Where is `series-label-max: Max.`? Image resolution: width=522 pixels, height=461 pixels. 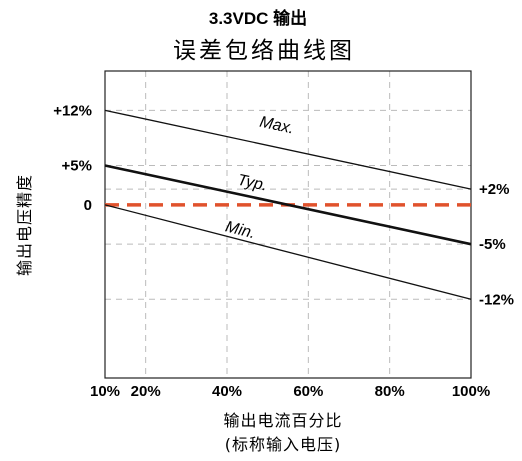 series-label-max: Max. is located at coordinates (276, 126).